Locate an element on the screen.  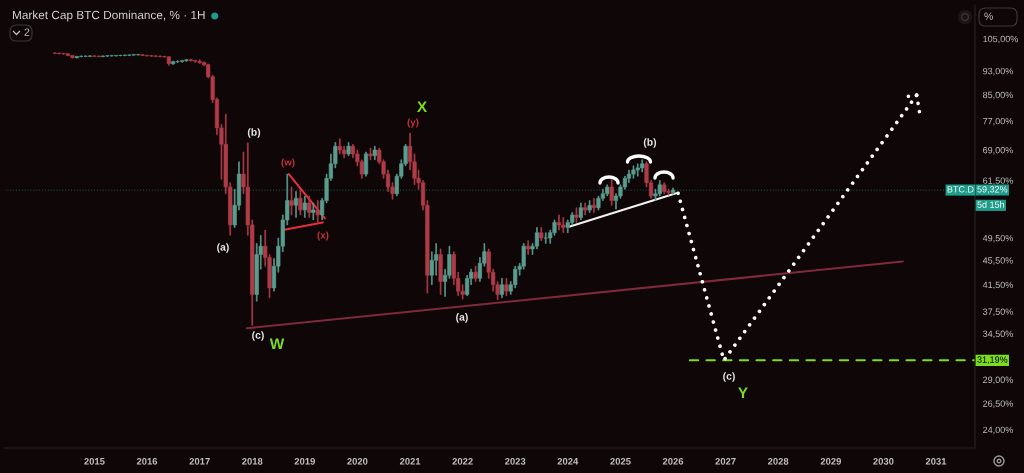
text: 5d 15h is located at coordinates (991, 204).